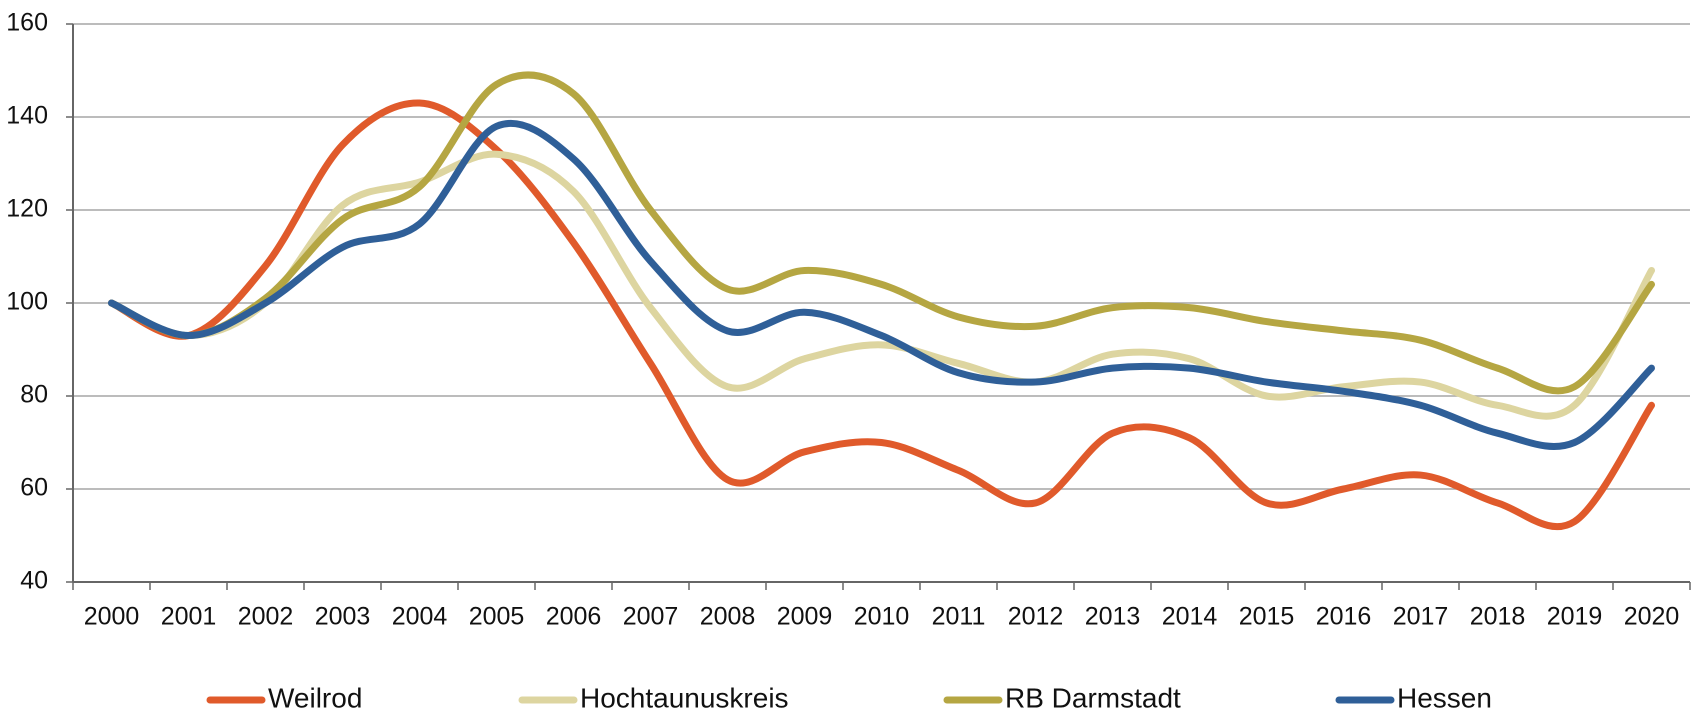 The height and width of the screenshot is (717, 1693). I want to click on legend-label: Hessen, so click(1444, 697).